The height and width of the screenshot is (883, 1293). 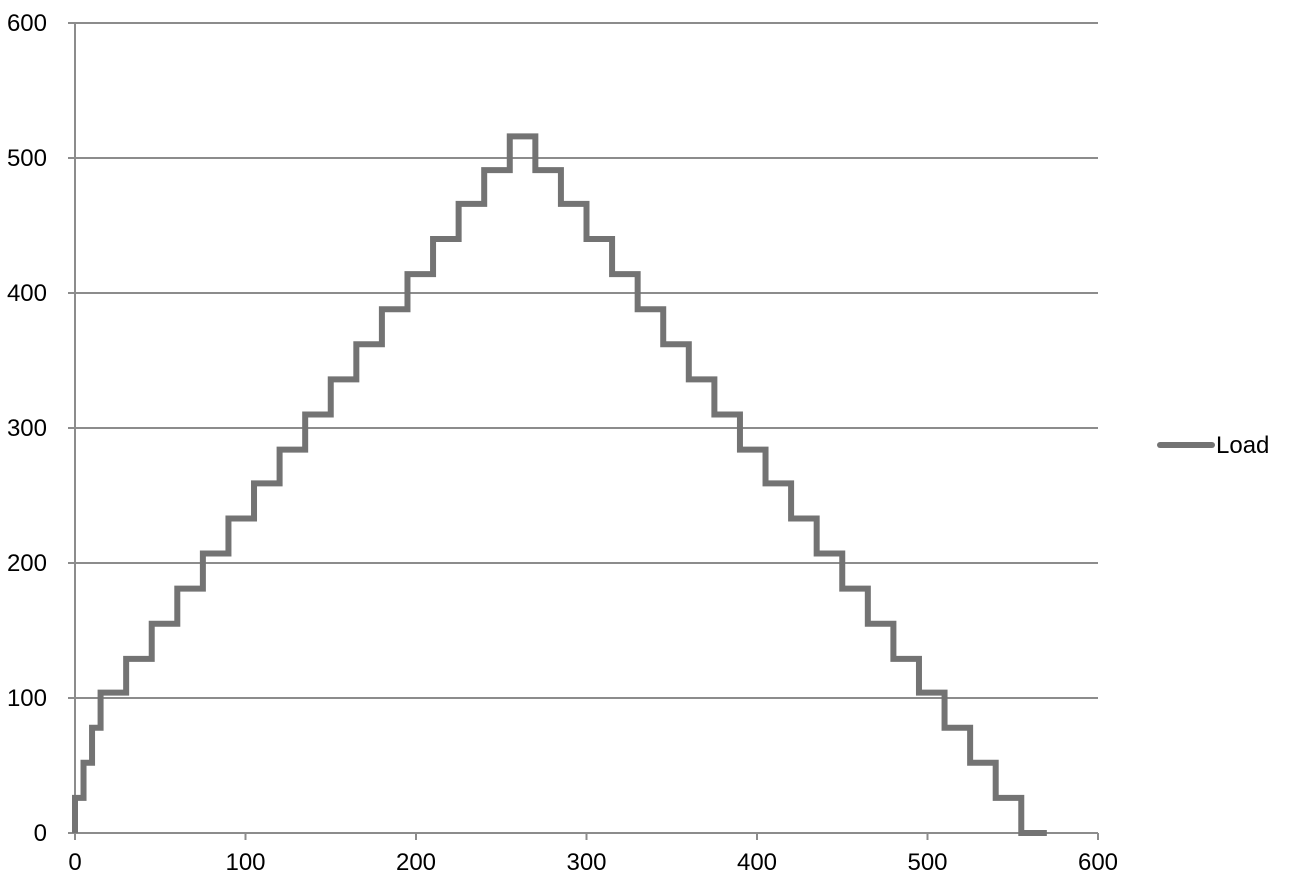 What do you see at coordinates (416, 862) in the screenshot?
I see `x-tick-label: 200` at bounding box center [416, 862].